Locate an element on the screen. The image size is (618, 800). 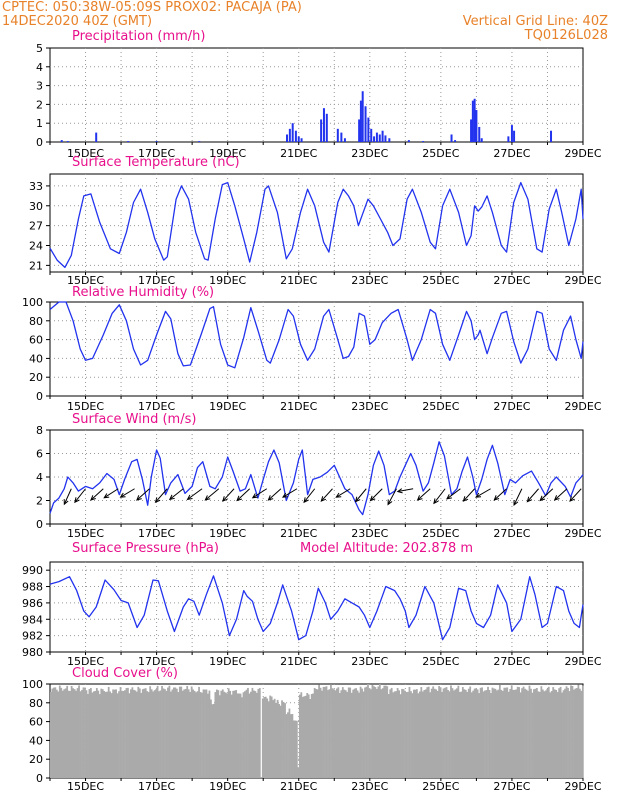
series-line-press is located at coordinates (316, 608).